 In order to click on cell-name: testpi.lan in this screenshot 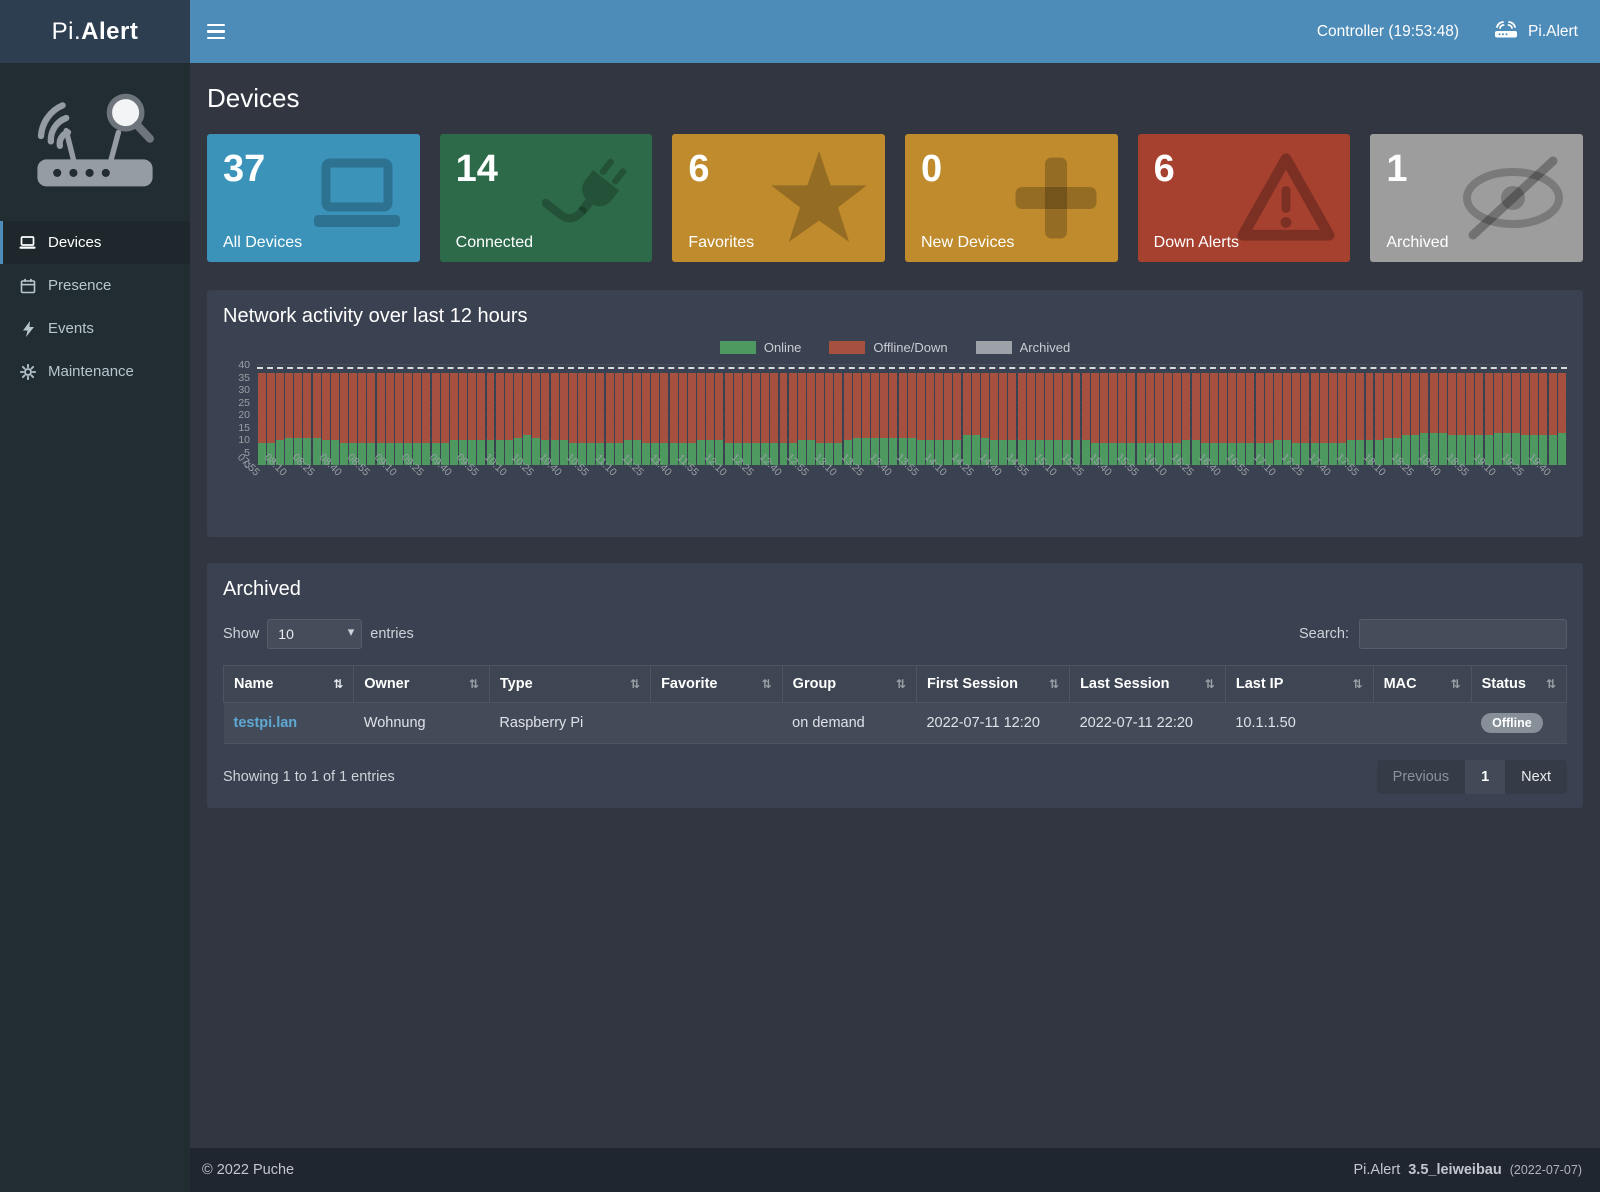, I will do `click(288, 723)`.